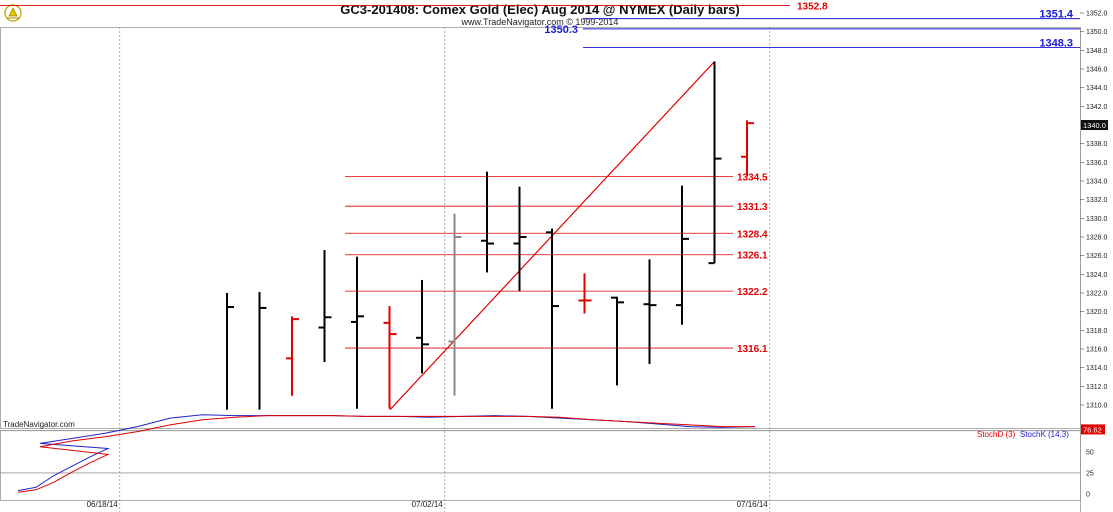 Image resolution: width=1113 pixels, height=512 pixels. Describe the element at coordinates (1097, 312) in the screenshot. I see `y-tick-label: 1320.0` at that location.